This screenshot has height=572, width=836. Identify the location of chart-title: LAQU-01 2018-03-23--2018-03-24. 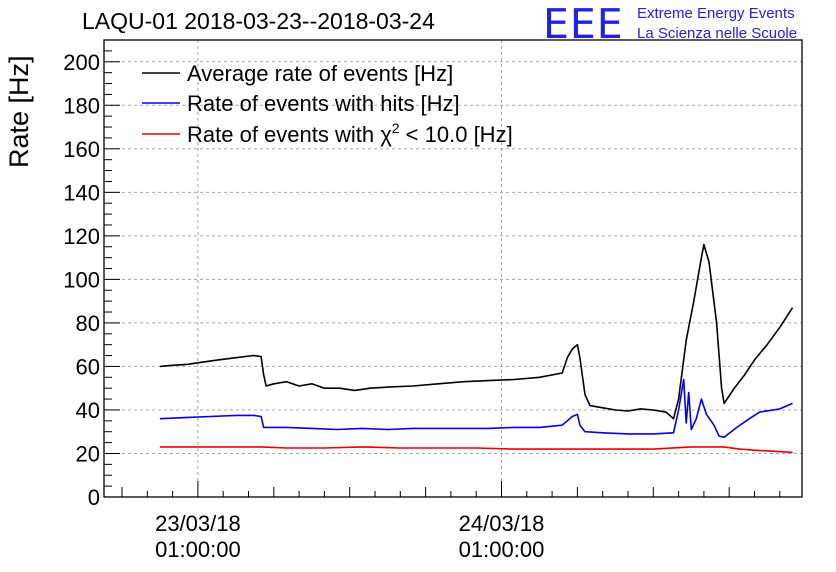
(258, 21).